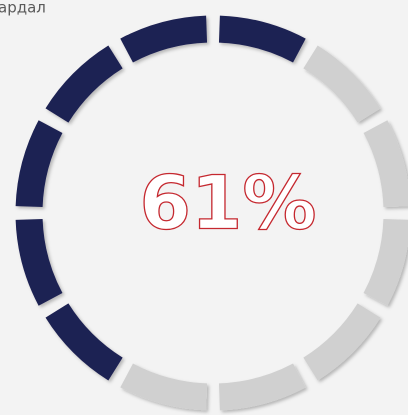  What do you see at coordinates (227, 204) in the screenshot?
I see `gauge-value: 61%` at bounding box center [227, 204].